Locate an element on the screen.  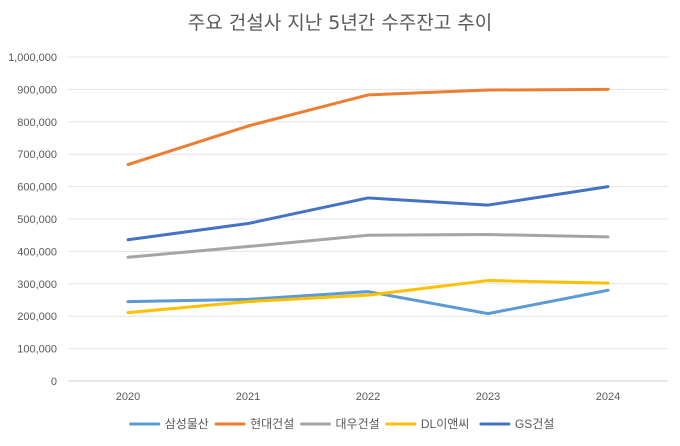
x-tick-label: 2023 is located at coordinates (488, 397).